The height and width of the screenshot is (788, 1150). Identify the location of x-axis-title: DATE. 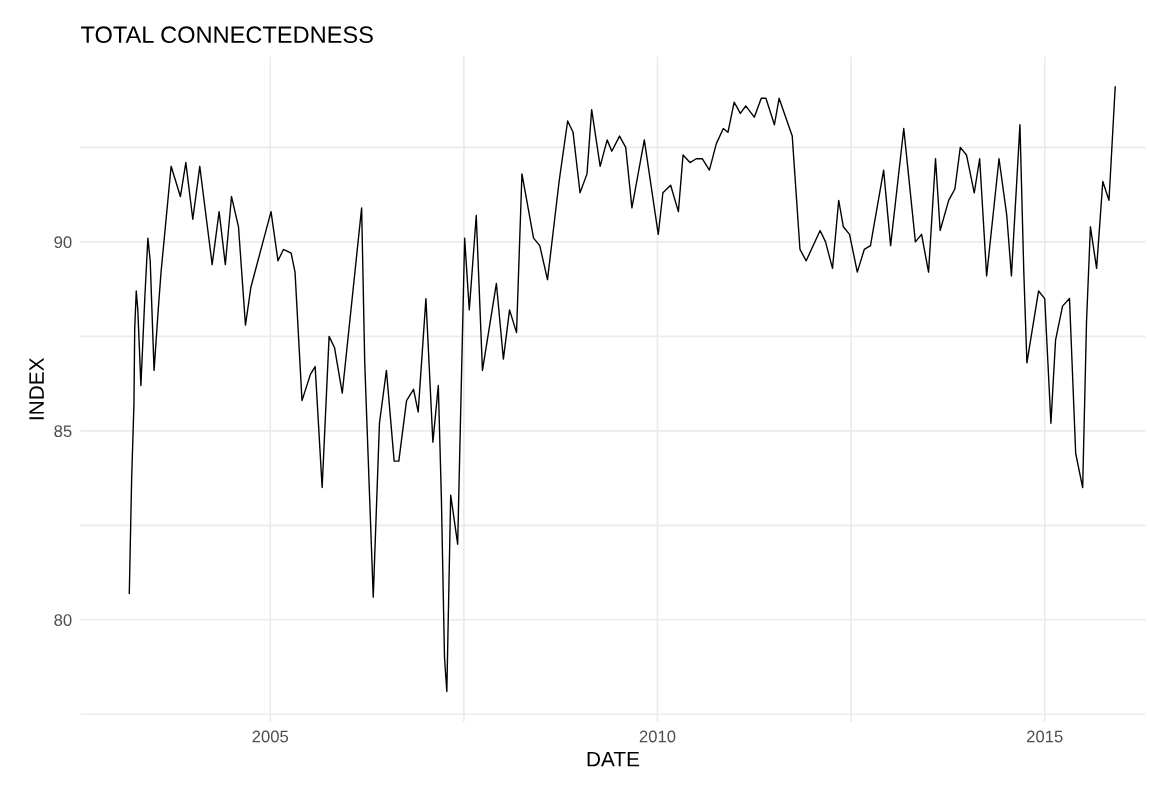
(613, 759).